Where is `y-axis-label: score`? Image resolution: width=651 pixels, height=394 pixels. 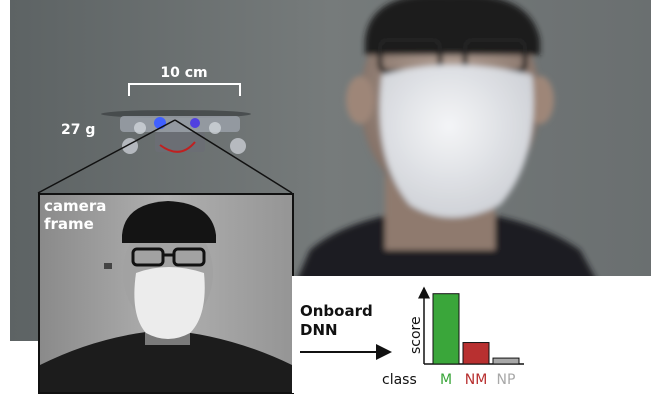 y-axis-label: score is located at coordinates (416, 335).